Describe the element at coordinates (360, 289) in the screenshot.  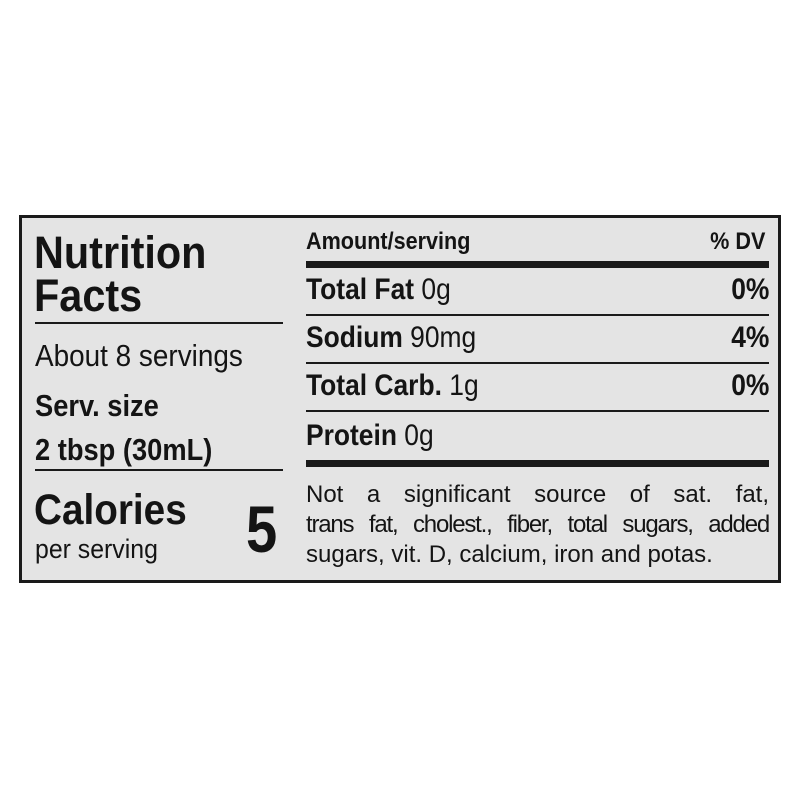
I see `nutrient-name: Total Fat` at that location.